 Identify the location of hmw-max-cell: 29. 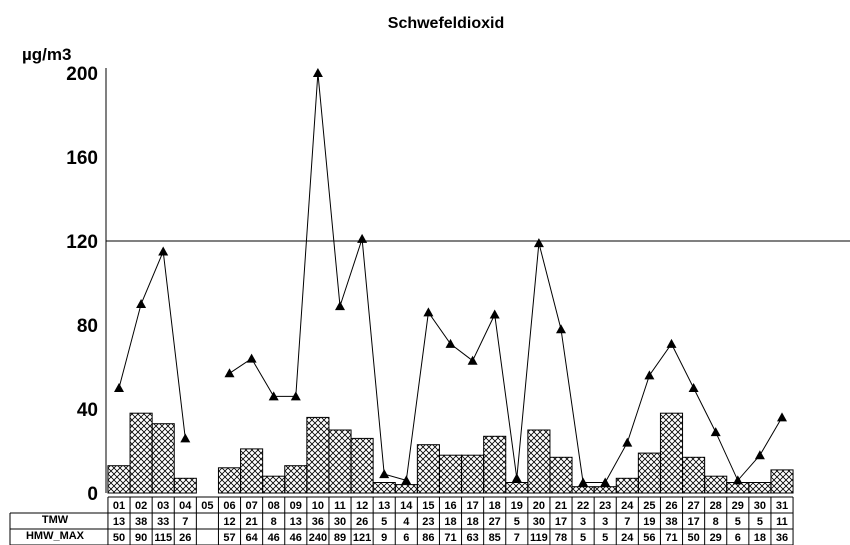
(716, 538).